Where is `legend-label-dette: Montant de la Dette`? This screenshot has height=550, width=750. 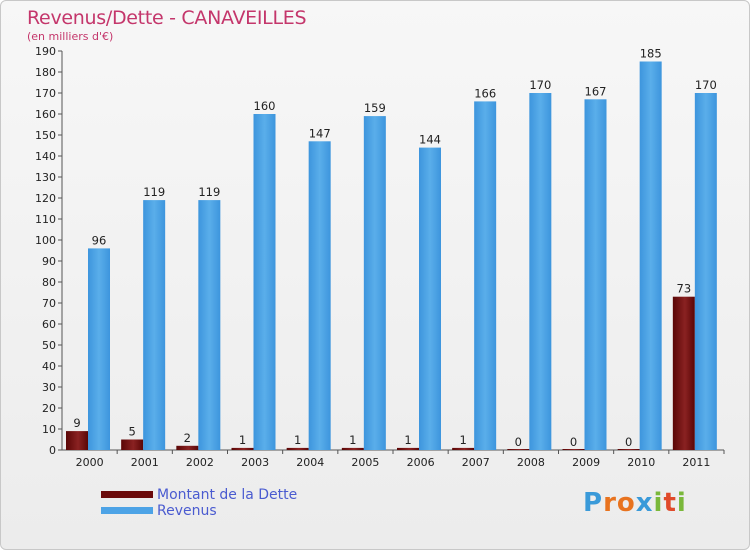 legend-label-dette: Montant de la Dette is located at coordinates (227, 495).